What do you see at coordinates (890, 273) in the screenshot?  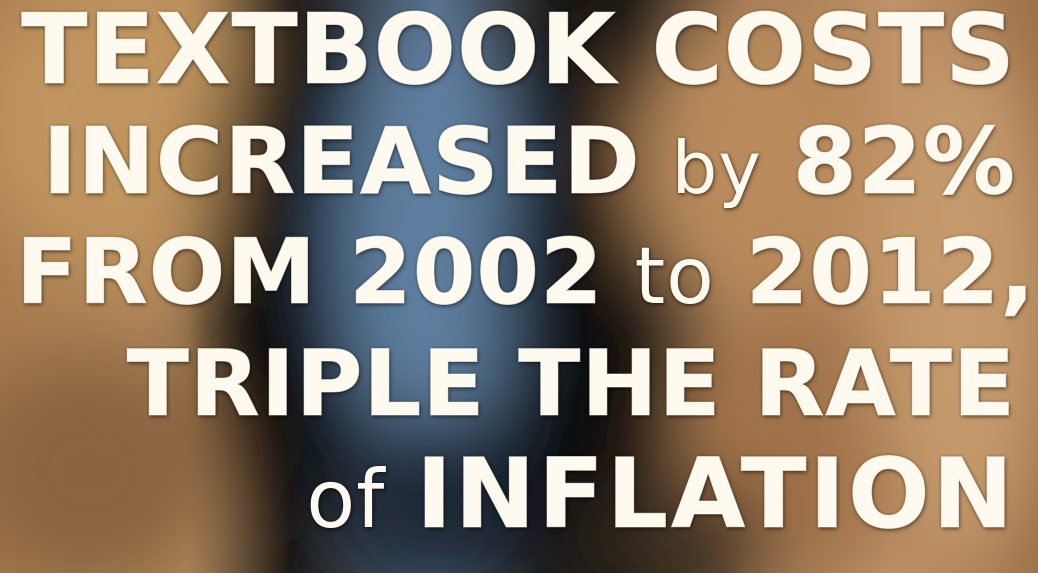 I see `headline-line-3-year: 2012,` at bounding box center [890, 273].